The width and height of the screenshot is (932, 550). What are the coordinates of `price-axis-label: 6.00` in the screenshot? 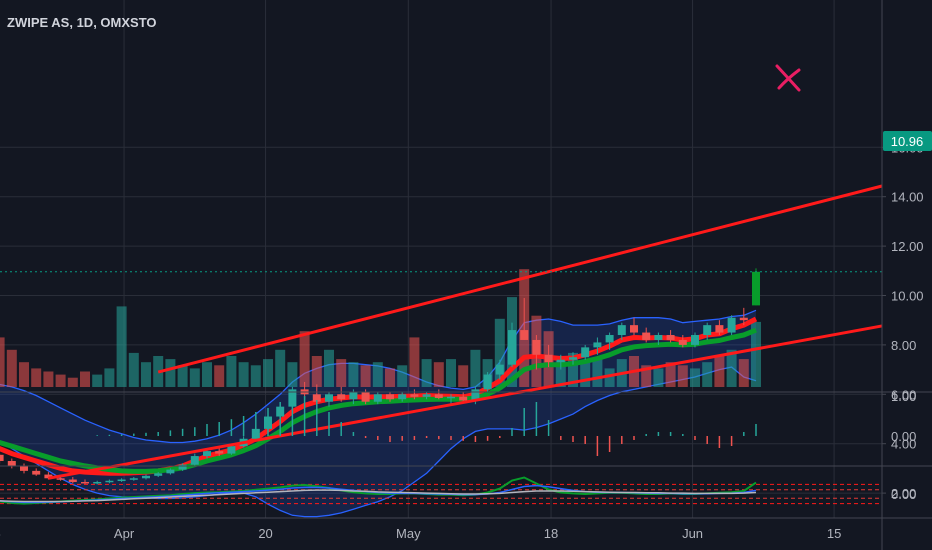 It's located at (903, 394).